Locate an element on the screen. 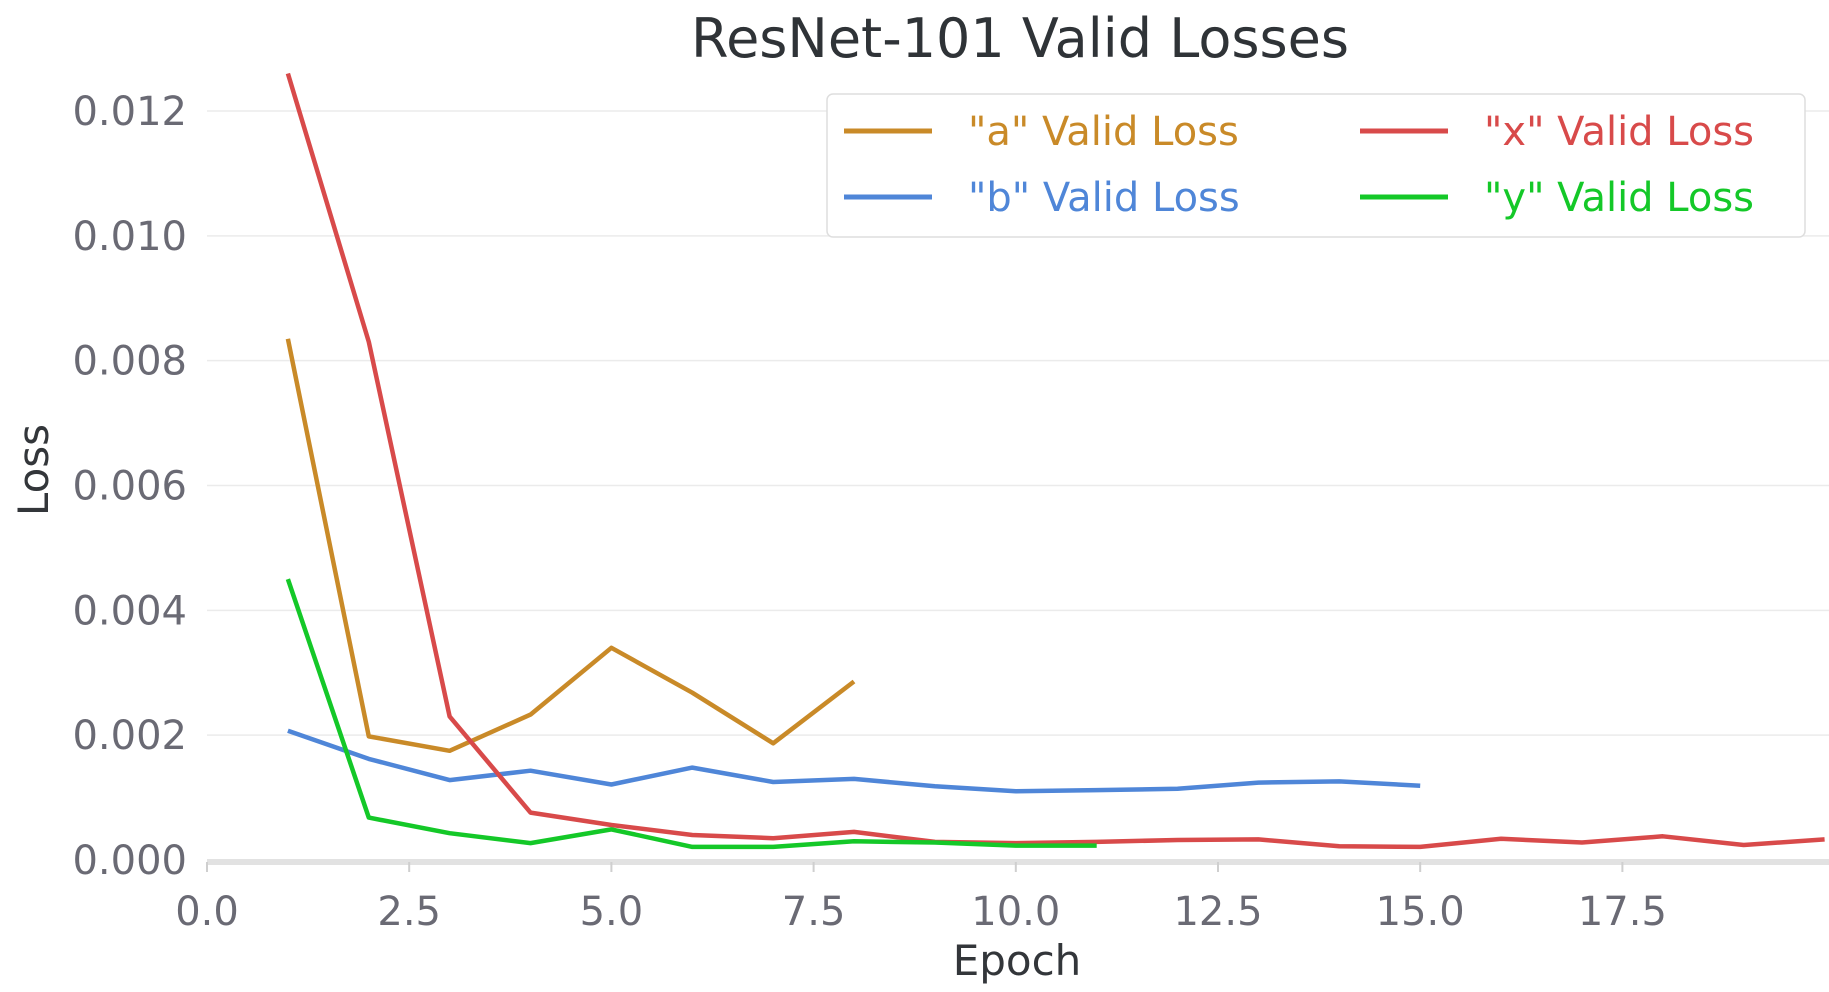  legend-label-1: "b" Valid Loss is located at coordinates (1104, 198).